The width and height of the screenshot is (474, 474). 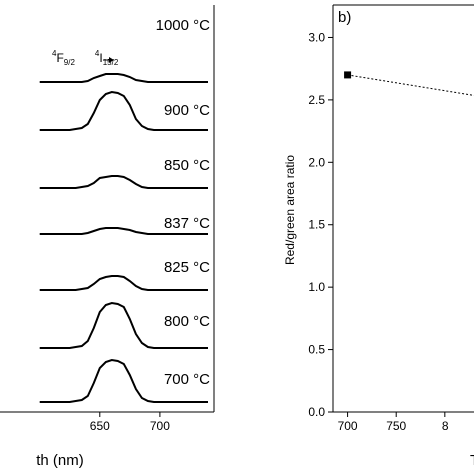 I want to click on right-x-label: T, so click(x=472, y=460).